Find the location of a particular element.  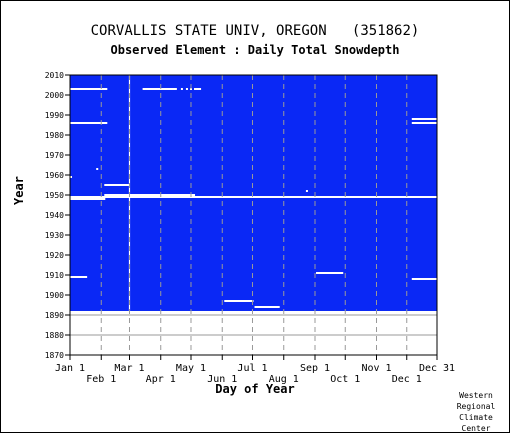

x-tick-label: Apr 1 is located at coordinates (161, 379).